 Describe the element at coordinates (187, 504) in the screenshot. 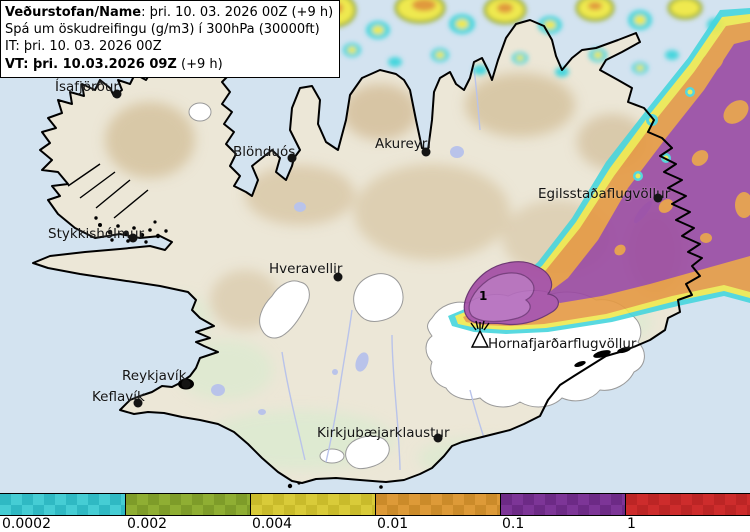

I see `colorbar-segment-0.002` at that location.